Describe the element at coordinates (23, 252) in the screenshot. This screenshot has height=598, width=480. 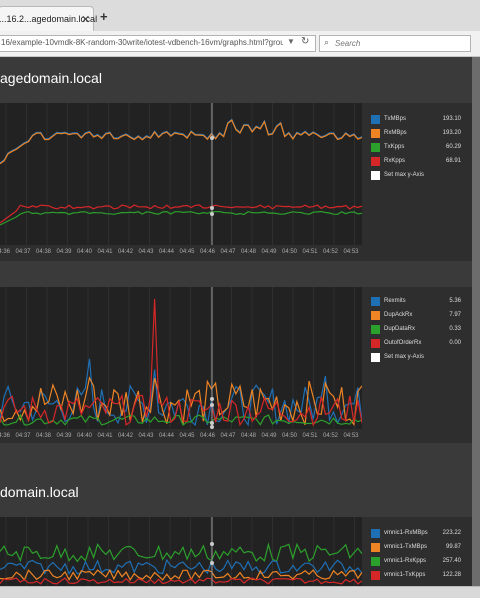
I see `x-tick-label: 04:37` at that location.